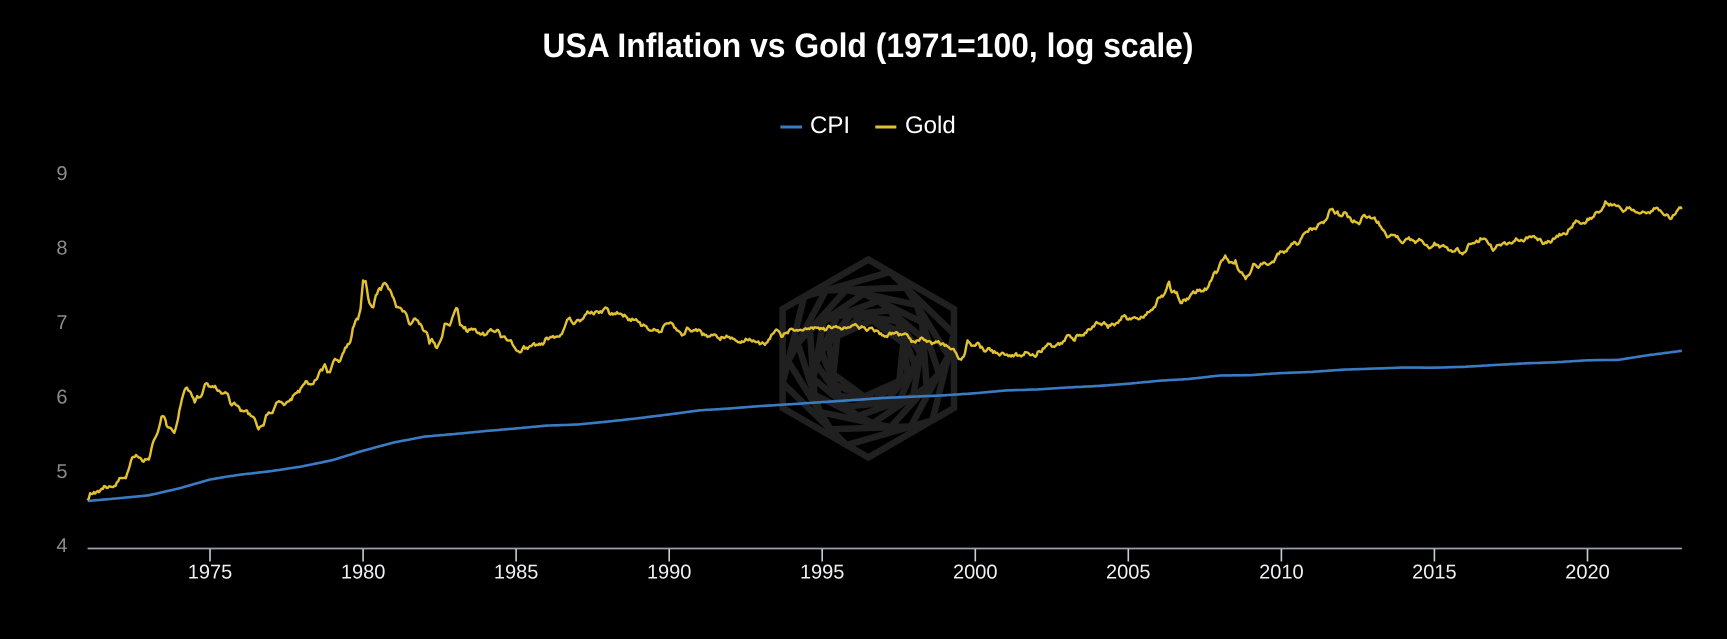  Describe the element at coordinates (61, 472) in the screenshot. I see `svg-text: 5` at that location.